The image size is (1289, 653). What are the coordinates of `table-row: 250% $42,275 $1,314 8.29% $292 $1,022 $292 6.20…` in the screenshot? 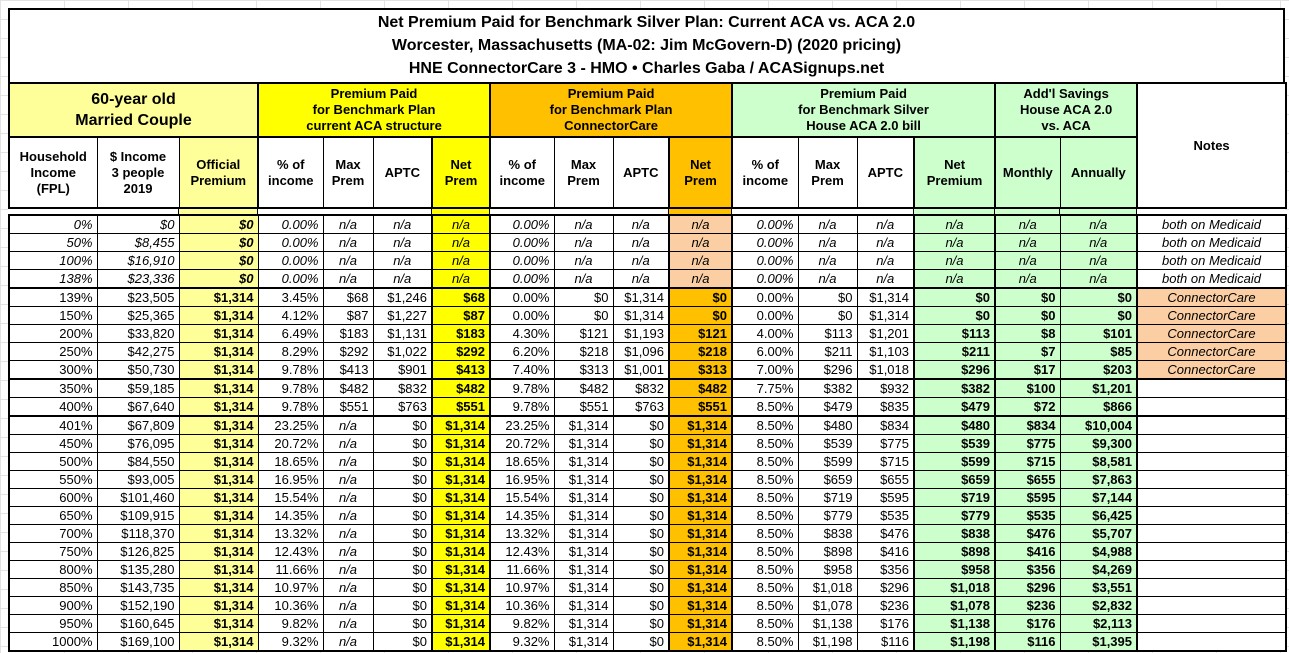 It's located at (647, 351).